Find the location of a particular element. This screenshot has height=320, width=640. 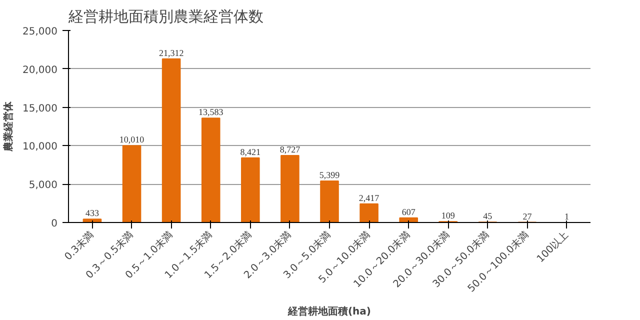

y-tick-label: 25,000 is located at coordinates (40, 32).